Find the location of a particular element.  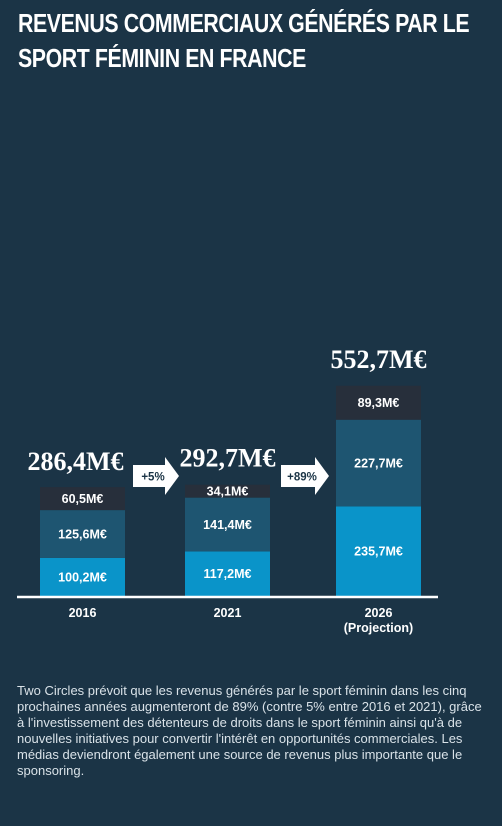

total-label: 292,7M€ is located at coordinates (227, 458).